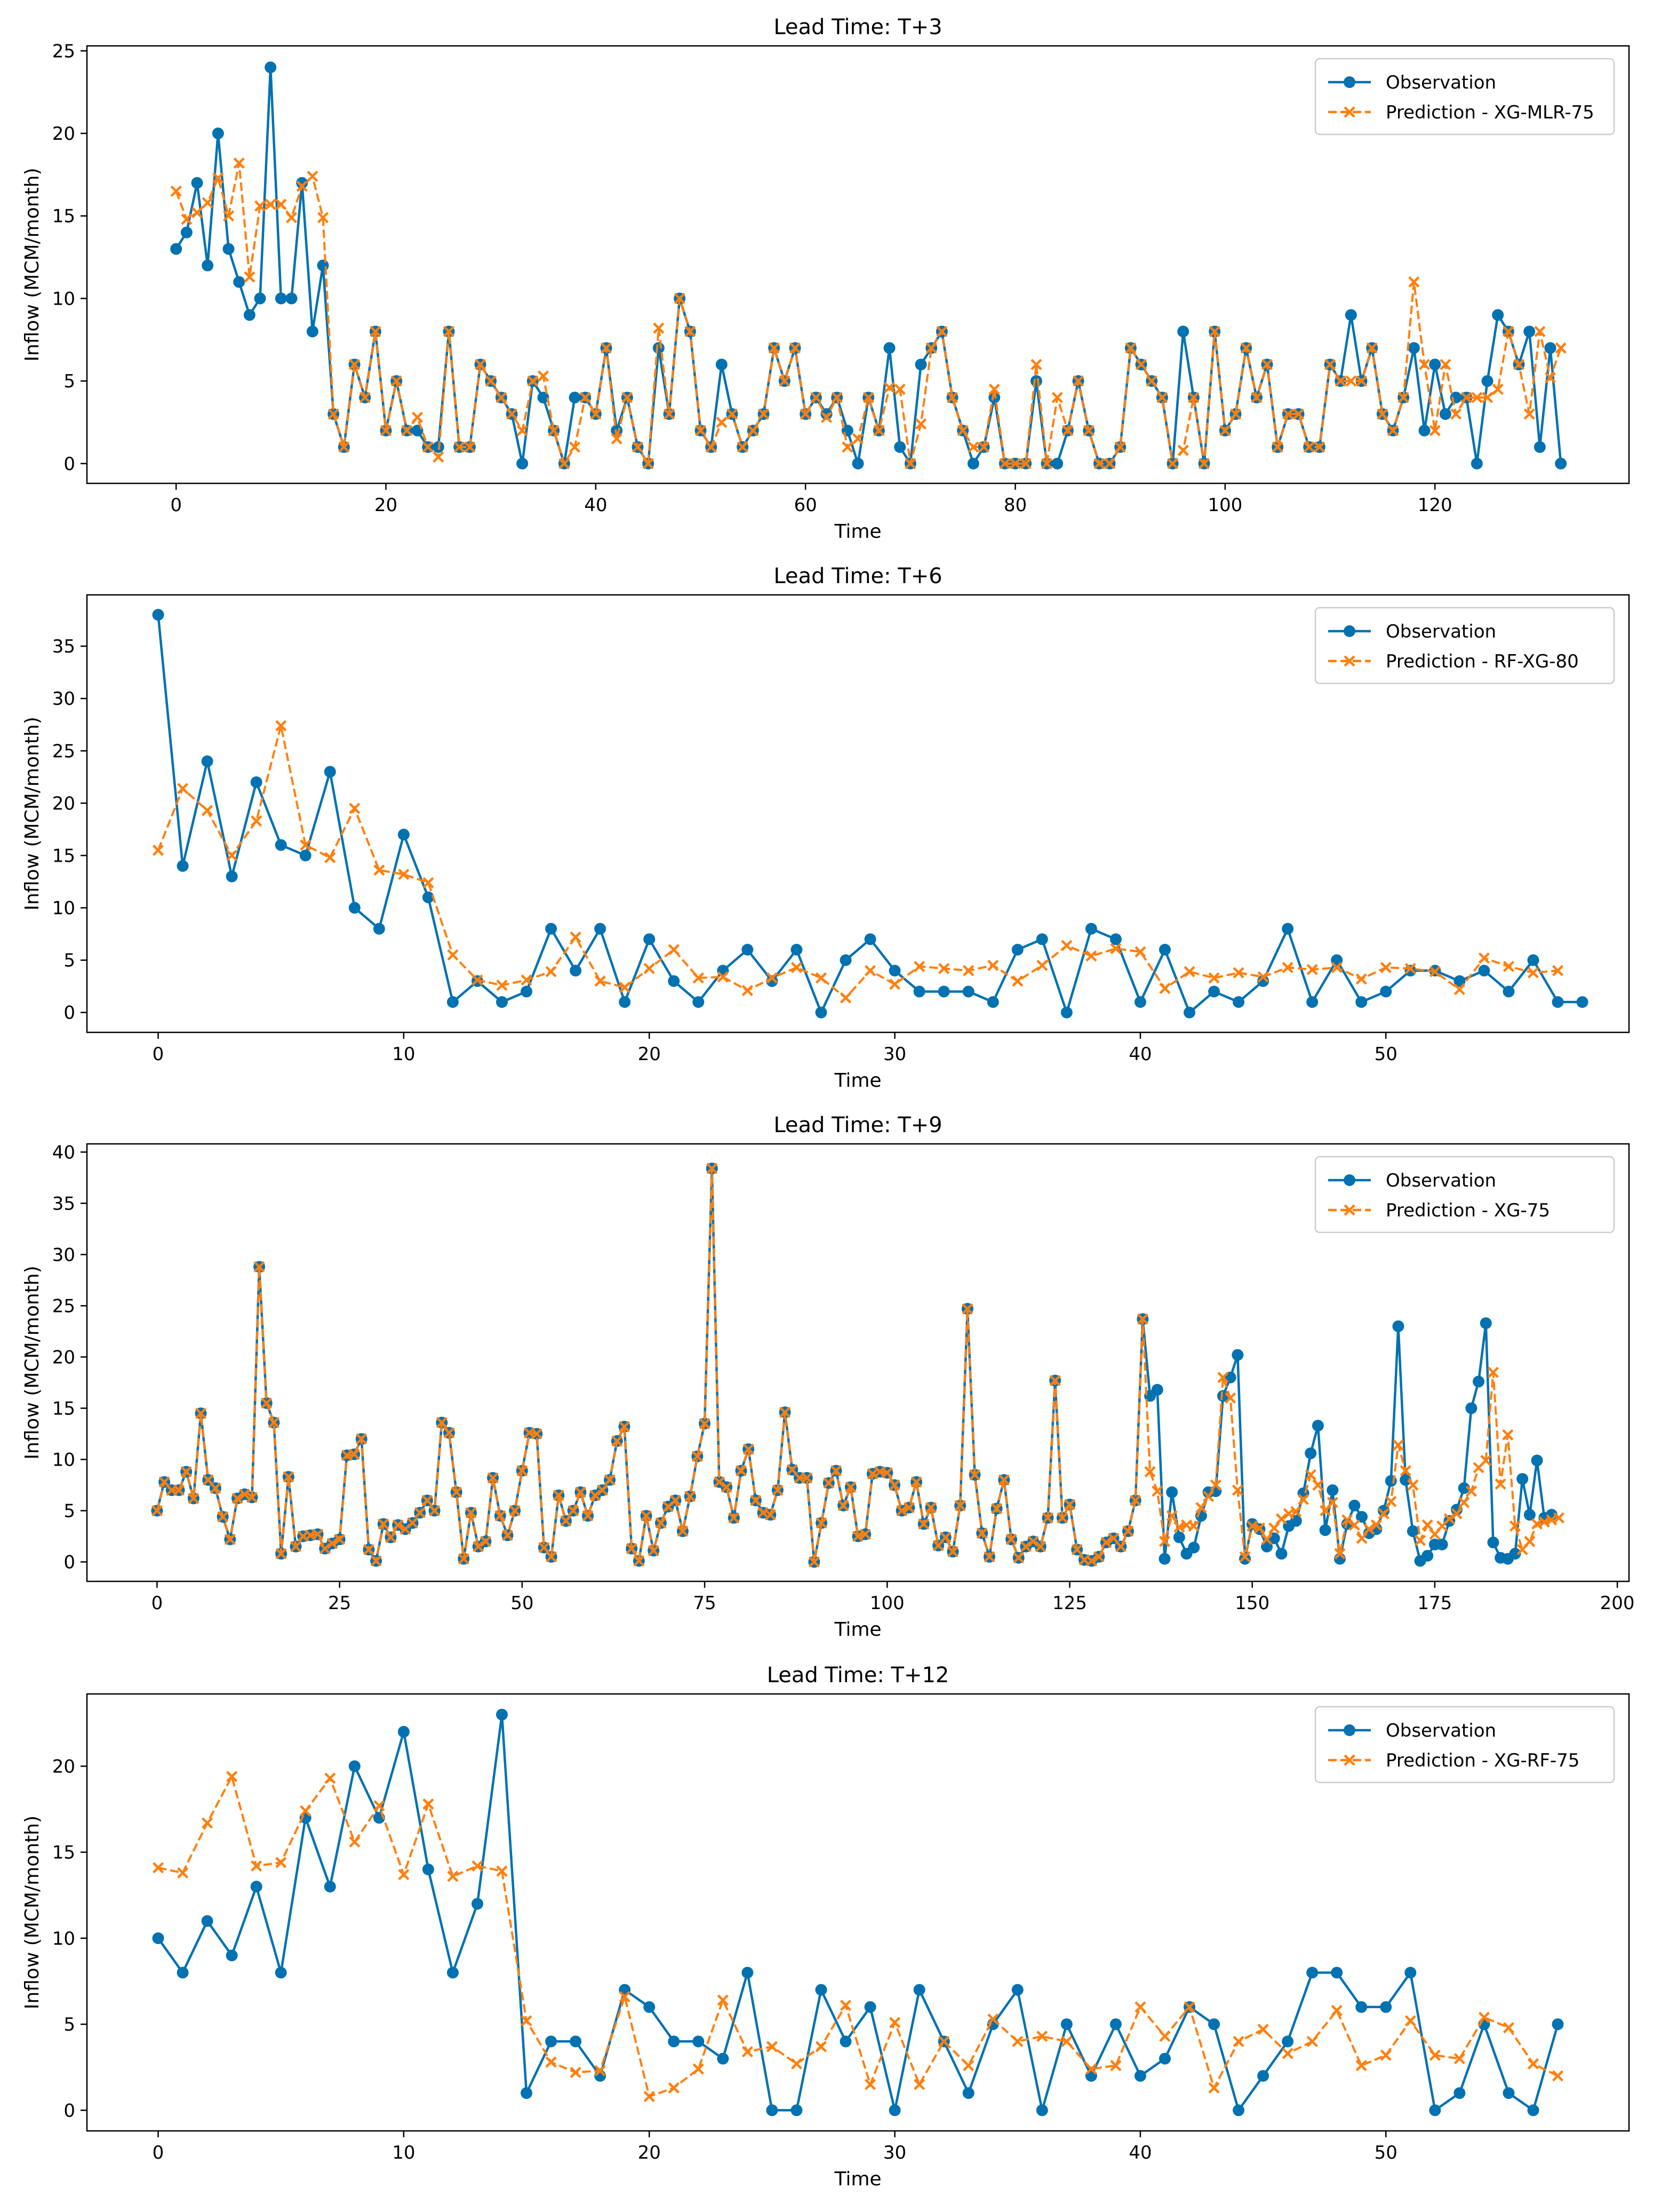 This screenshot has height=2212, width=1661. Describe the element at coordinates (1465, 1745) in the screenshot. I see `legend: Observation Prediction - XG-RF-75` at that location.